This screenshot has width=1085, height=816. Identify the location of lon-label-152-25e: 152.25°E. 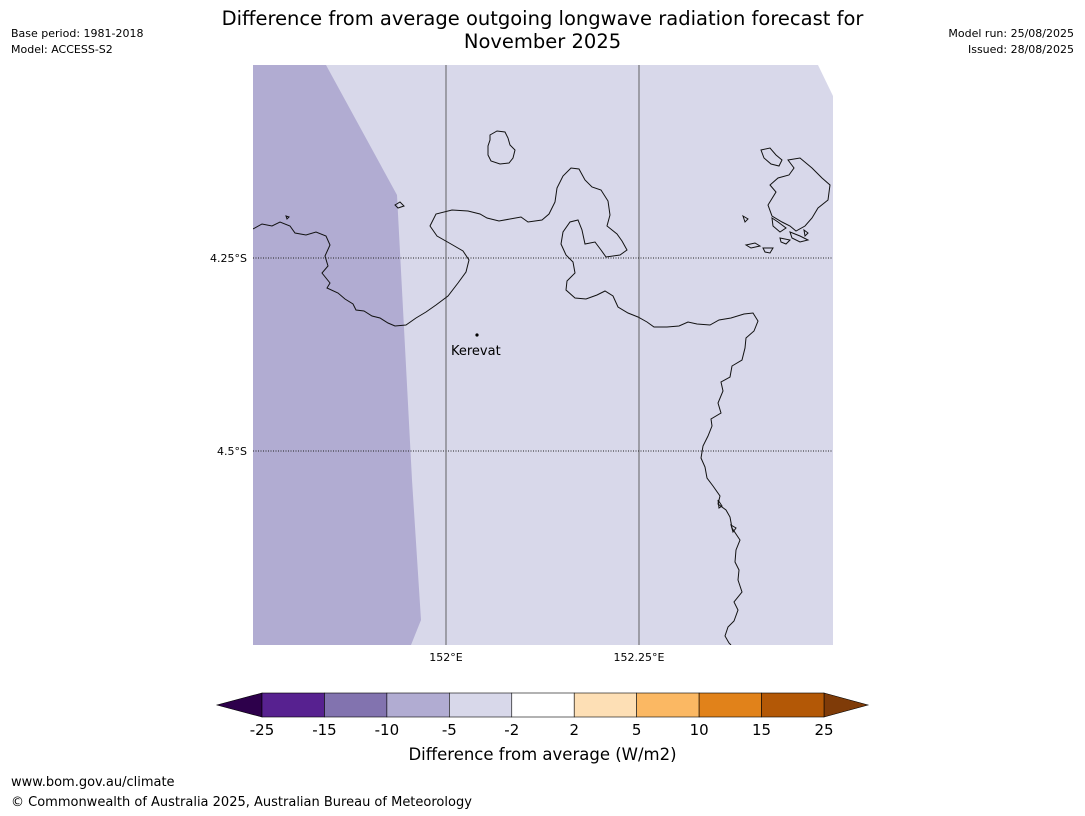
(639, 657).